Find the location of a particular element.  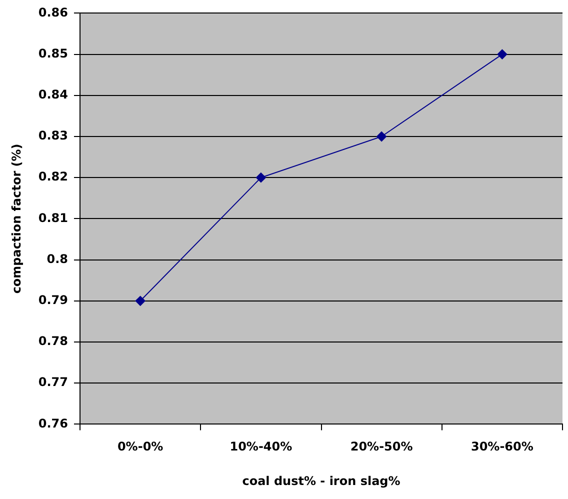

y-tick-label: 0.77 is located at coordinates (53, 382).